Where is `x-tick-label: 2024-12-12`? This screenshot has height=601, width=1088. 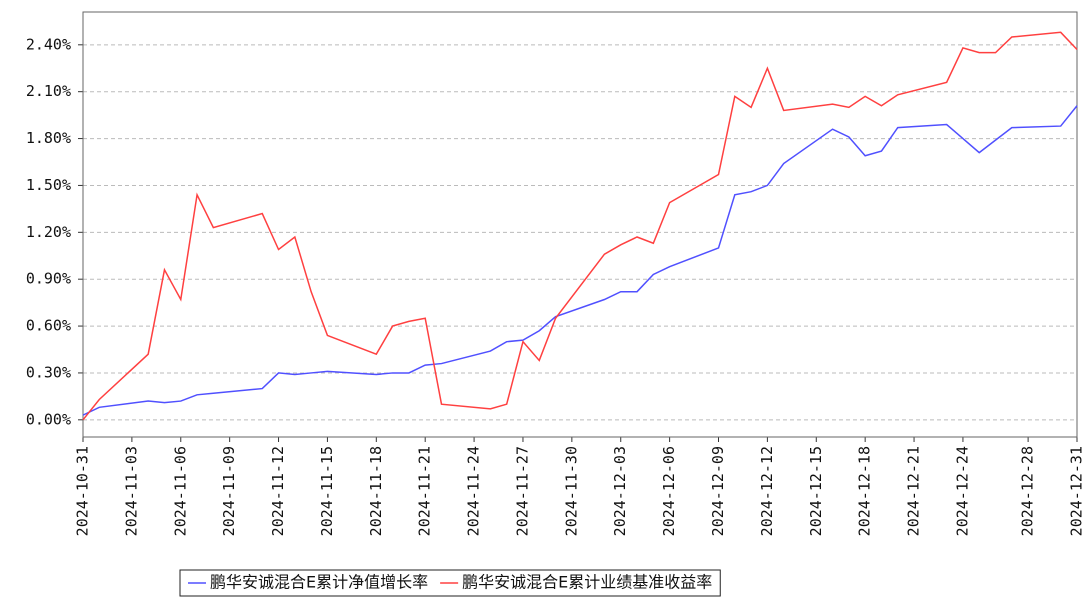 x-tick-label: 2024-12-12 is located at coordinates (767, 491).